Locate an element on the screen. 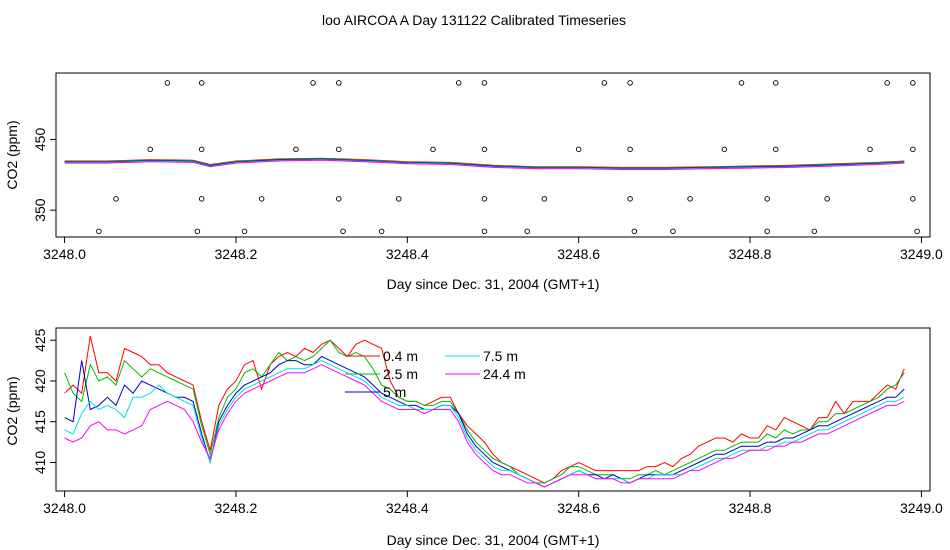 The height and width of the screenshot is (550, 950). legend-label-5m: 5 m is located at coordinates (394, 392).